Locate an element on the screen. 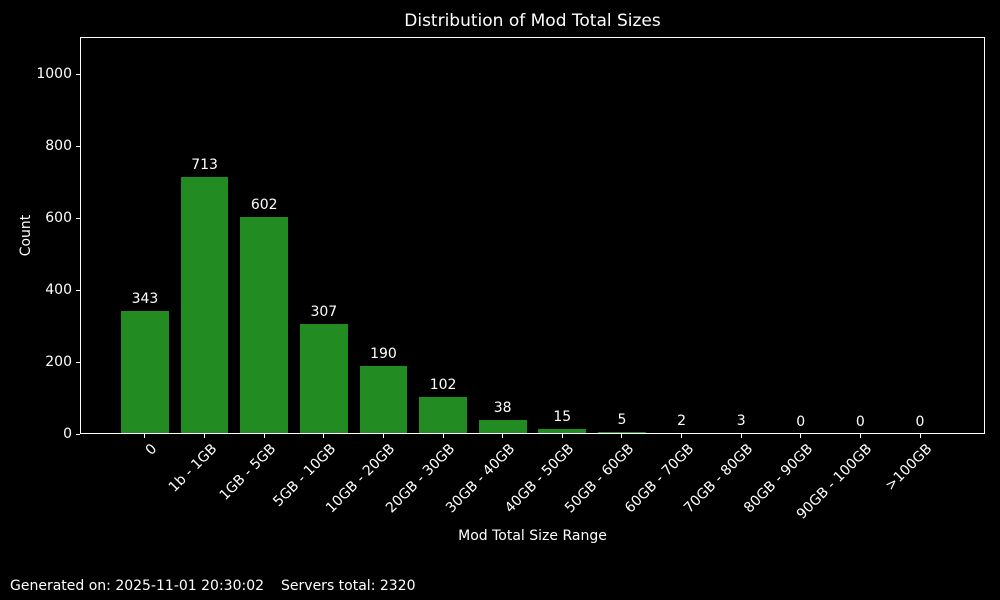  x-tick-label: >100GB is located at coordinates (909, 467).